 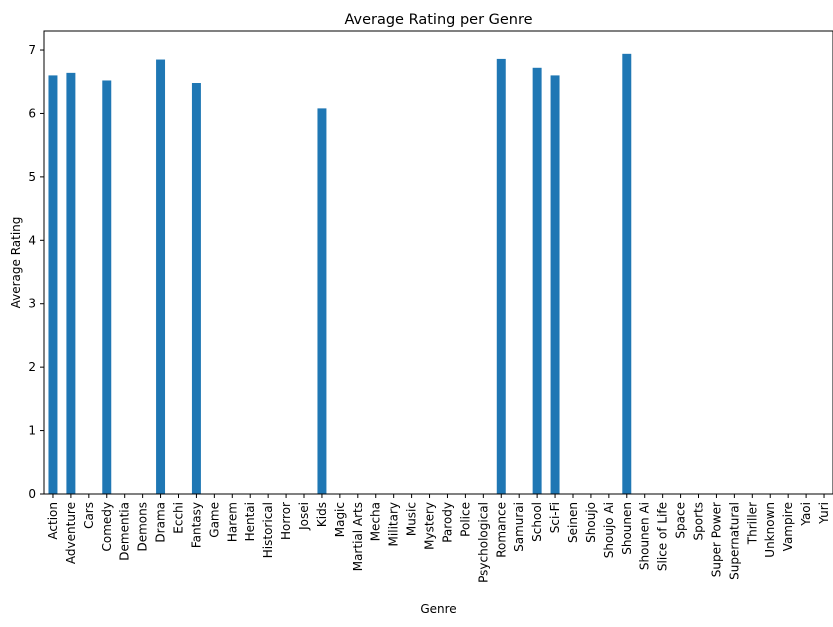 I want to click on x-tick-label: Fantasy, so click(x=196, y=525).